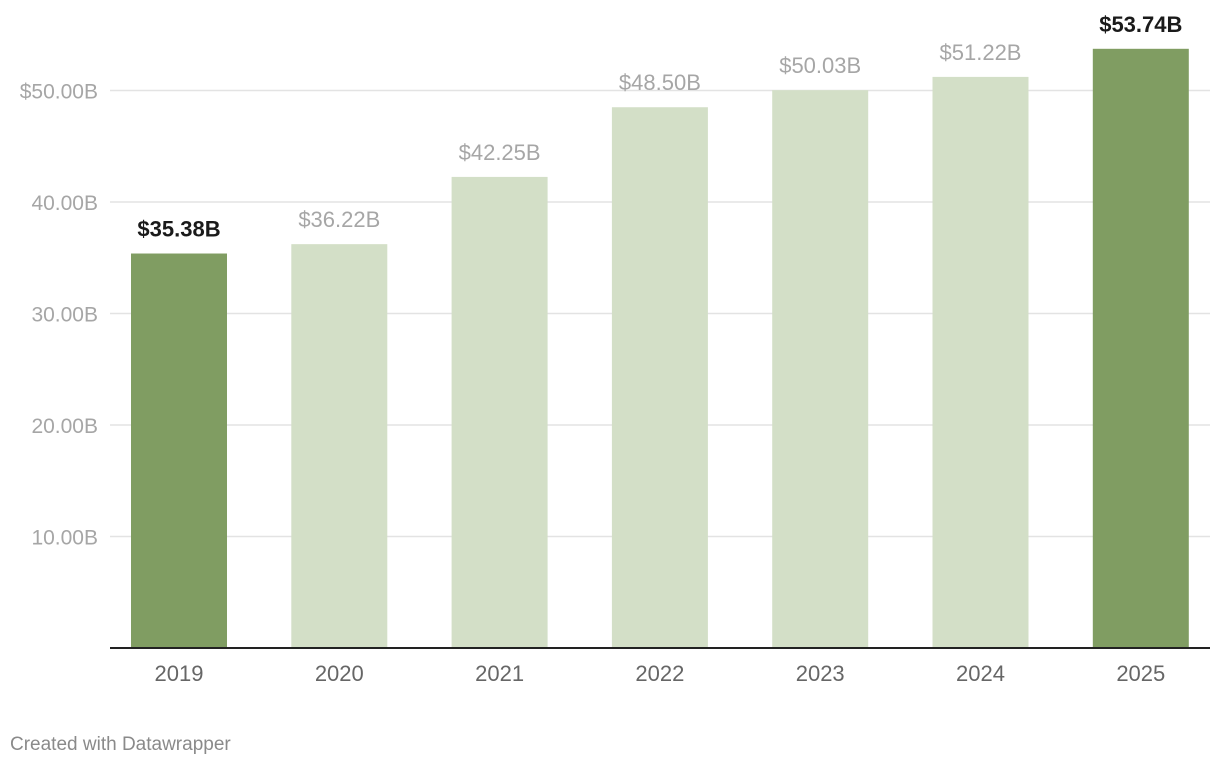  What do you see at coordinates (64, 426) in the screenshot?
I see `y-tick-label: 20.00B` at bounding box center [64, 426].